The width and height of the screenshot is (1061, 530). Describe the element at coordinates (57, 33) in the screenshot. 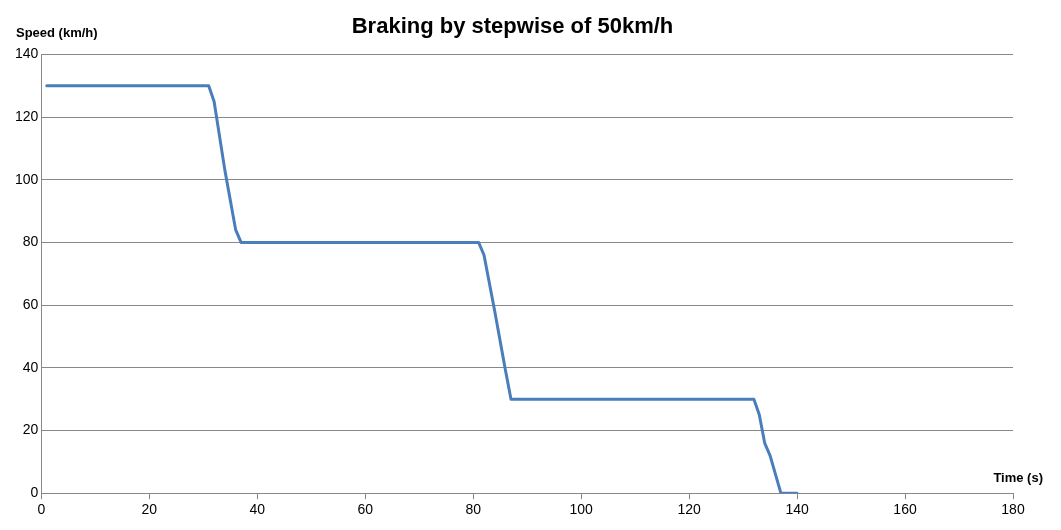

I see `y-axis-title: Speed (km/h)` at that location.